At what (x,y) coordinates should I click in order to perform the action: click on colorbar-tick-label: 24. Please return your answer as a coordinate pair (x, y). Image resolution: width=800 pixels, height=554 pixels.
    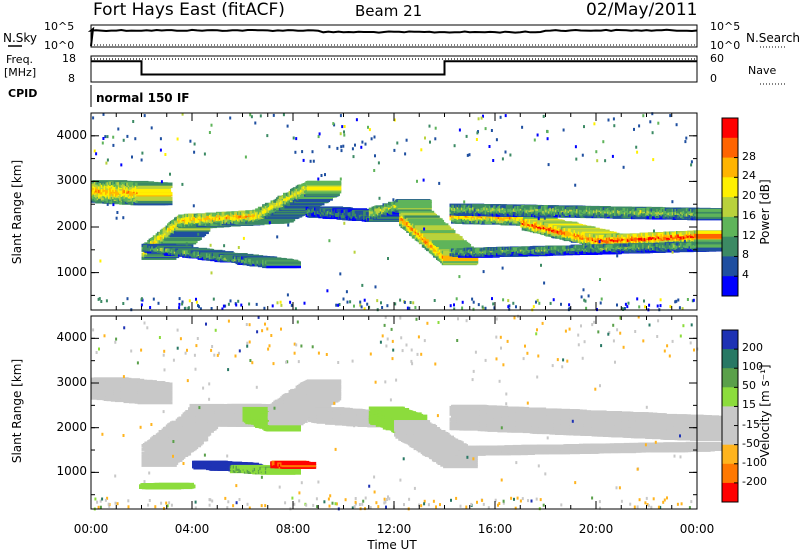
    Looking at the image, I should click on (749, 176).